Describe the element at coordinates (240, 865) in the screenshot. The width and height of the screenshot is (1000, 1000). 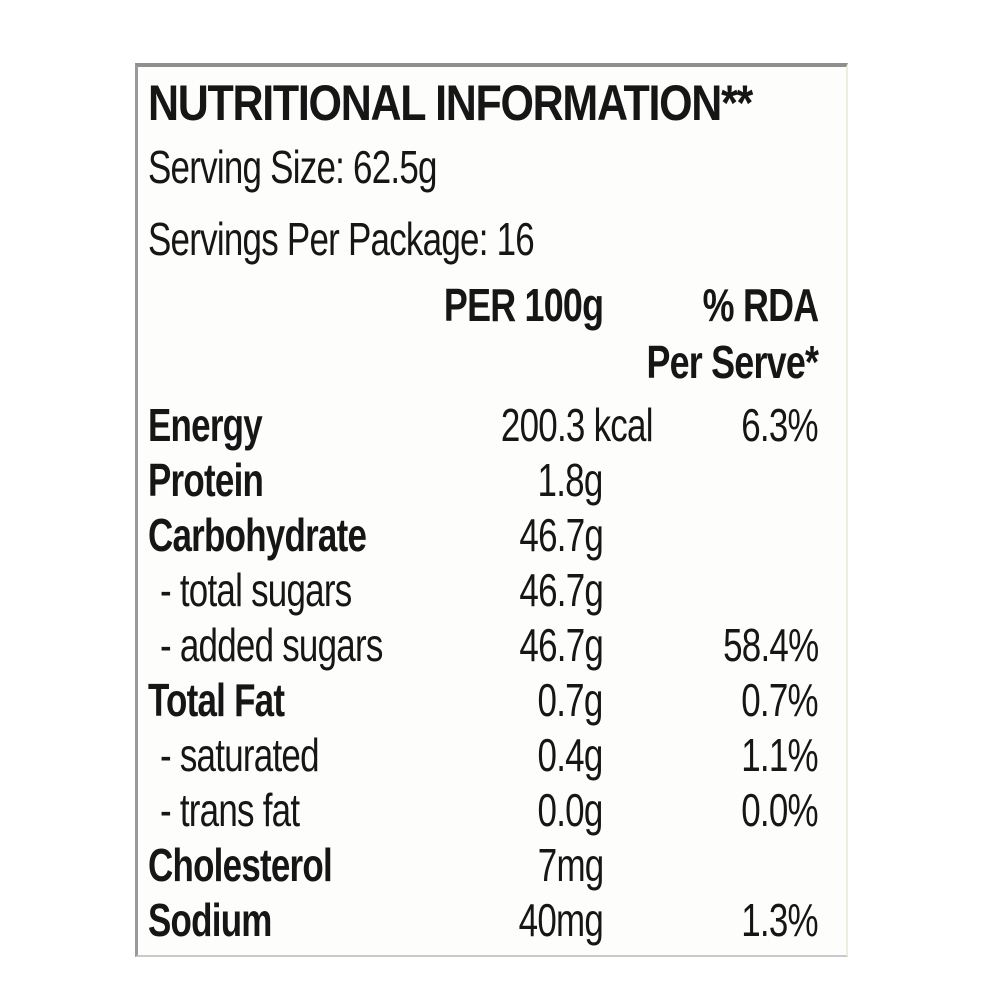
I see `nutrient-name: Cholesterol` at that location.